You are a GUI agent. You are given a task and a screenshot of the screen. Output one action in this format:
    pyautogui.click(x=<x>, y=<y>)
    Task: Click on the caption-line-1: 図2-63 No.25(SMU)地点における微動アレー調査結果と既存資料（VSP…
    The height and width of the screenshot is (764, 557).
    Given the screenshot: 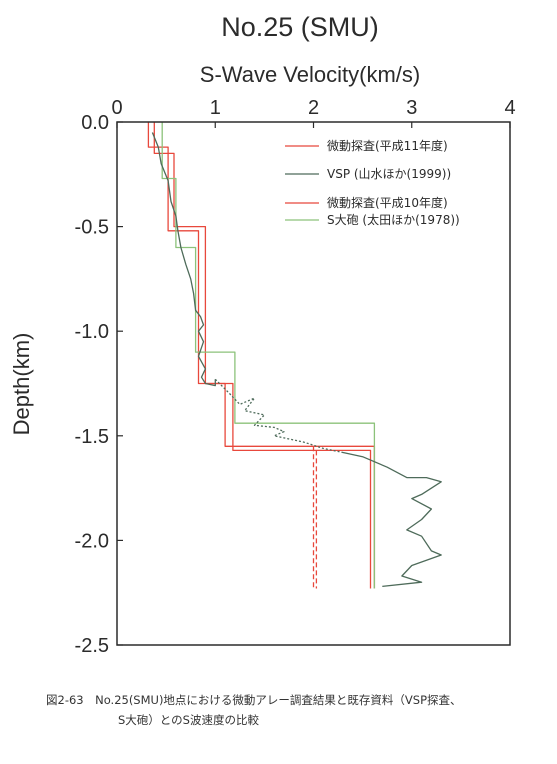 What is the action you would take?
    pyautogui.click(x=254, y=700)
    